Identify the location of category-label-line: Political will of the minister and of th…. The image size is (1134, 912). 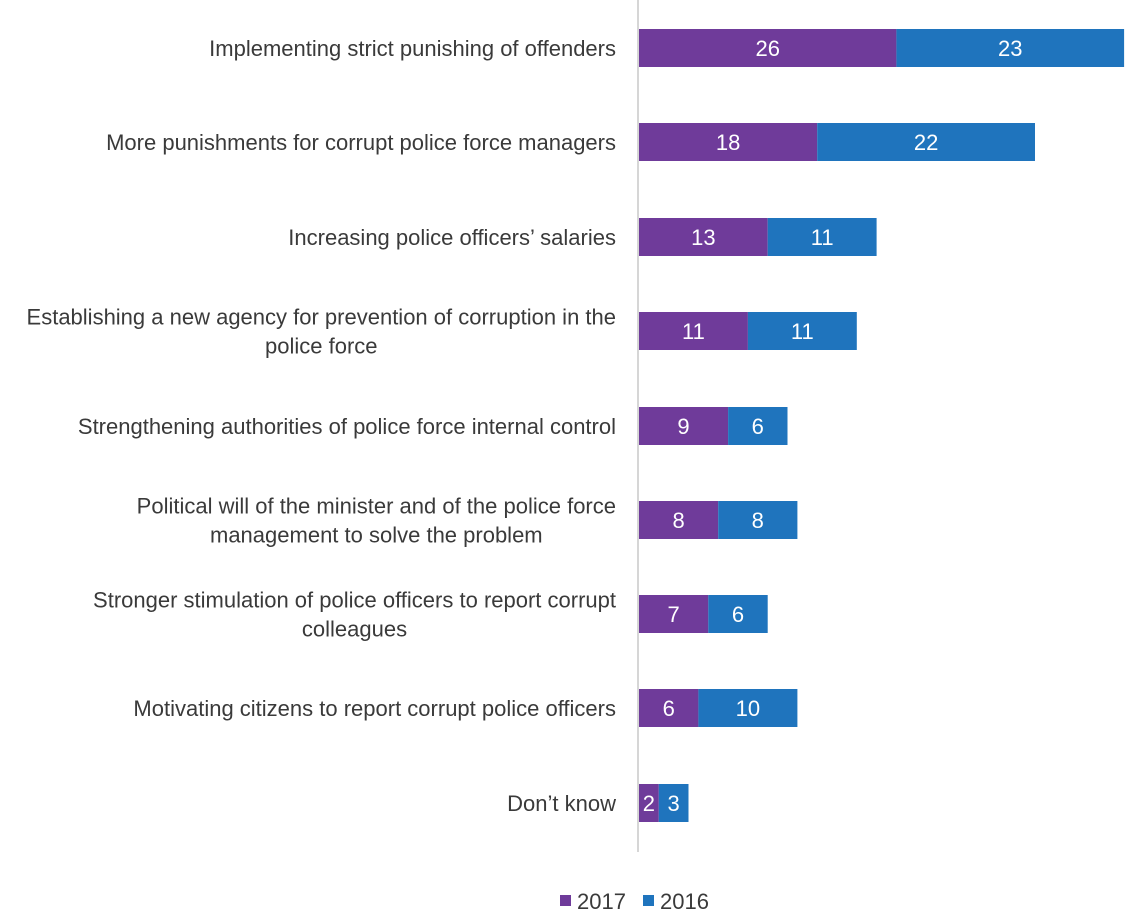
(376, 506).